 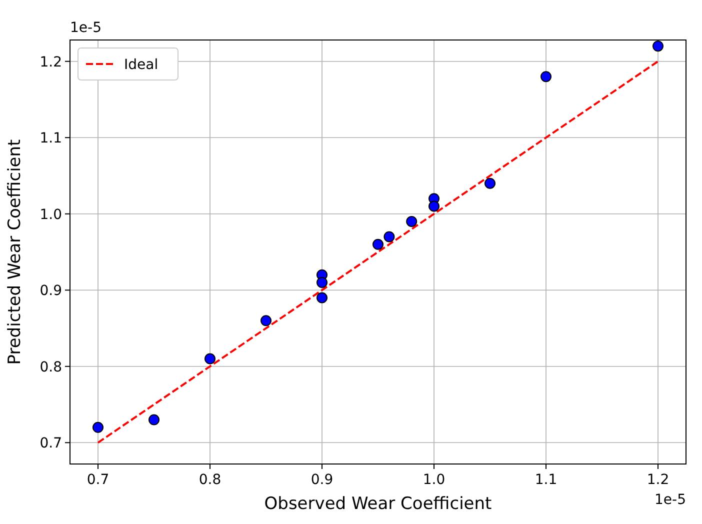 What do you see at coordinates (98, 480) in the screenshot?
I see `x-tick-label: 0.7` at bounding box center [98, 480].